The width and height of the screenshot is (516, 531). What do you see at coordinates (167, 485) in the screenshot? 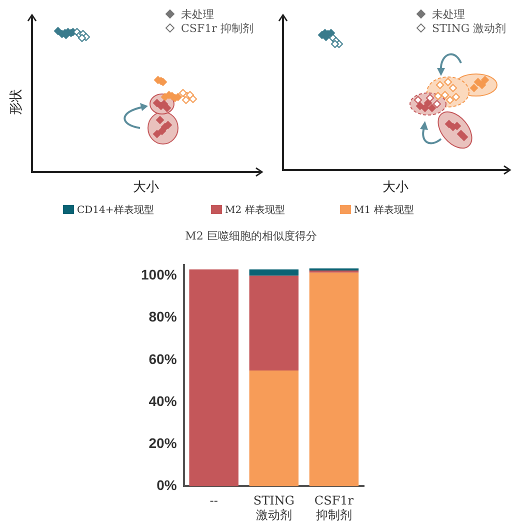
I see `y-tick-label: 0%` at bounding box center [167, 485].